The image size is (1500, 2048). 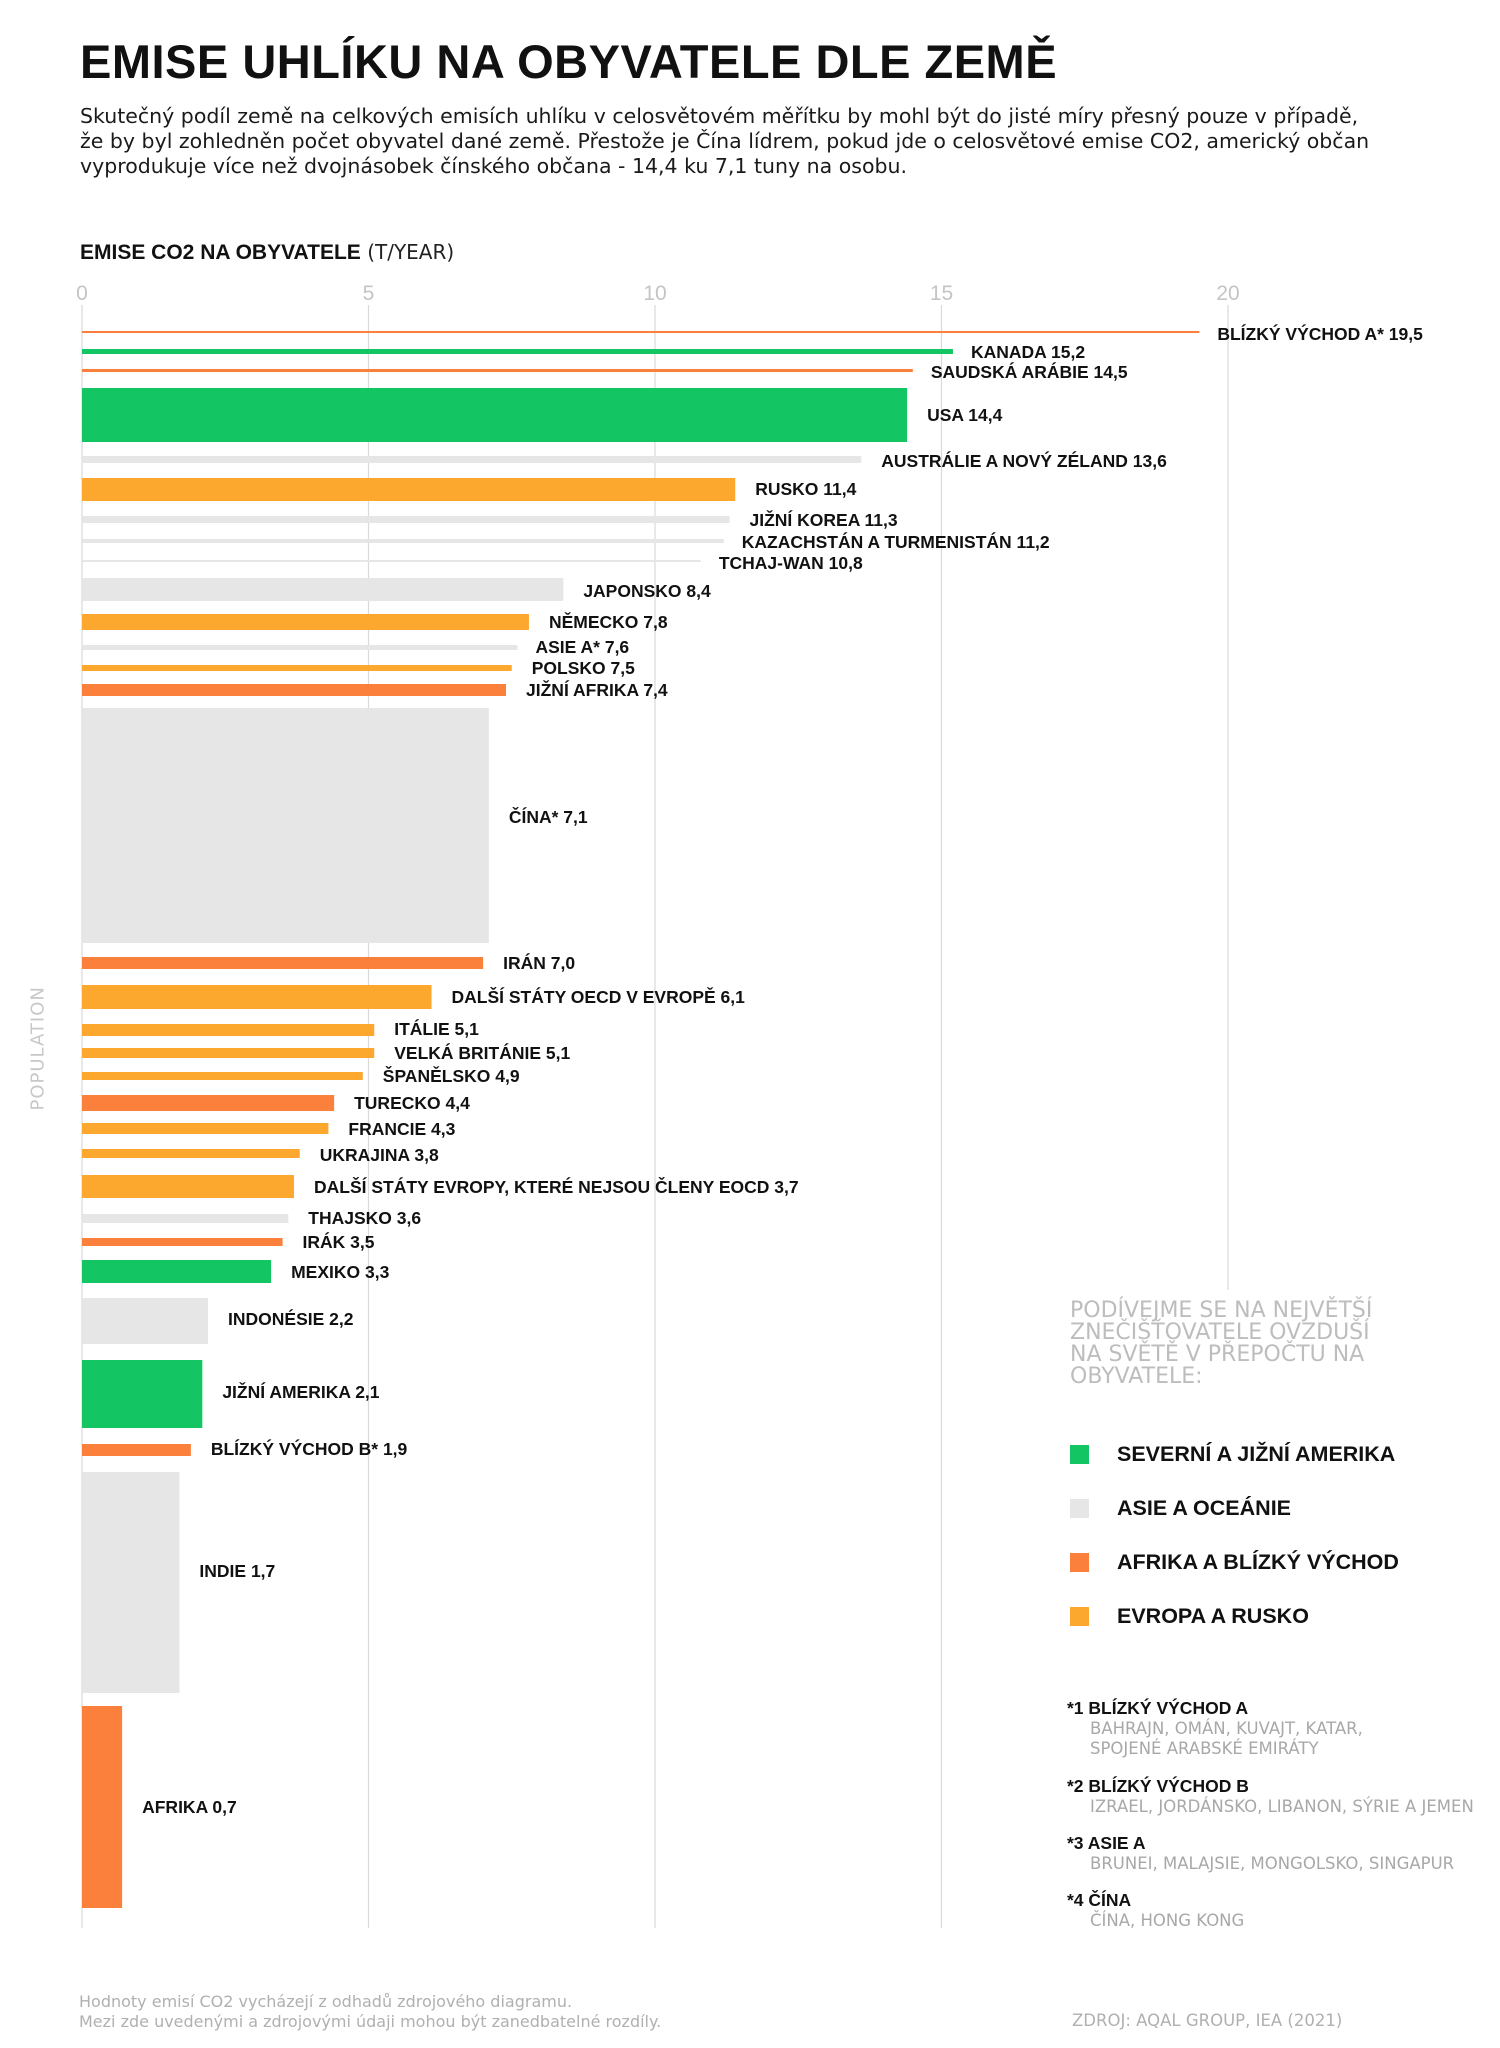 What do you see at coordinates (411, 252) in the screenshot?
I see `axis-title-unit: (T/YEAR)` at bounding box center [411, 252].